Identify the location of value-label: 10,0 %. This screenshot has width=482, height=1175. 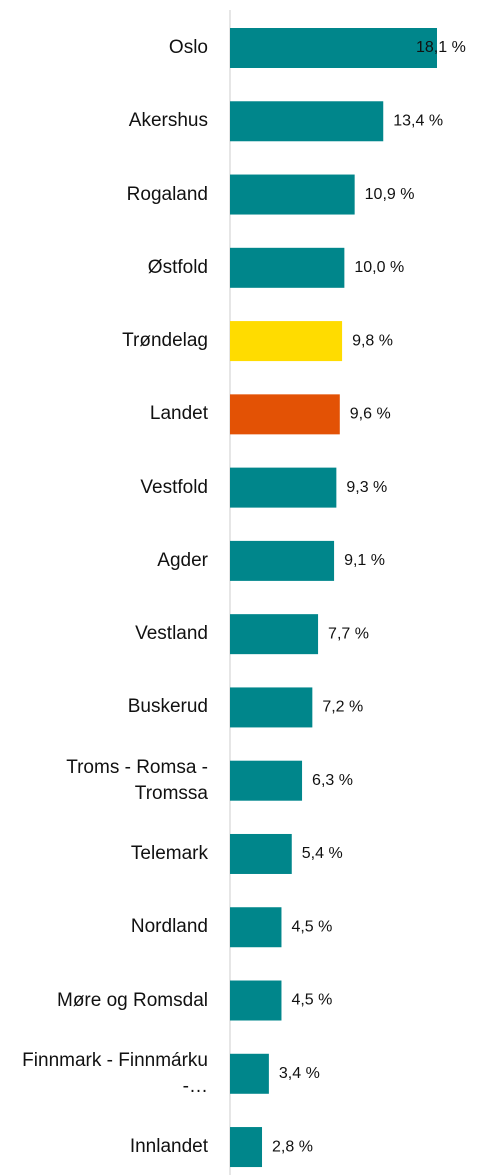
(379, 267).